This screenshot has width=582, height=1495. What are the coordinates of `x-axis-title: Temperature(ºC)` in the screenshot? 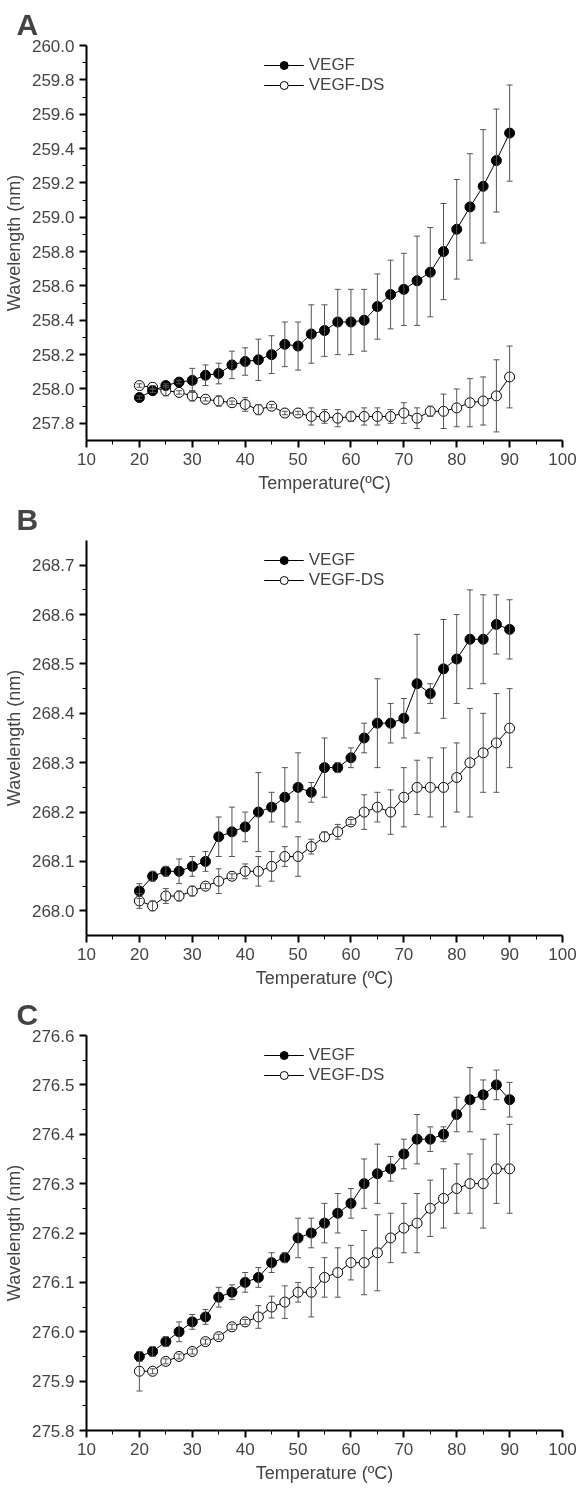 It's located at (324, 482).